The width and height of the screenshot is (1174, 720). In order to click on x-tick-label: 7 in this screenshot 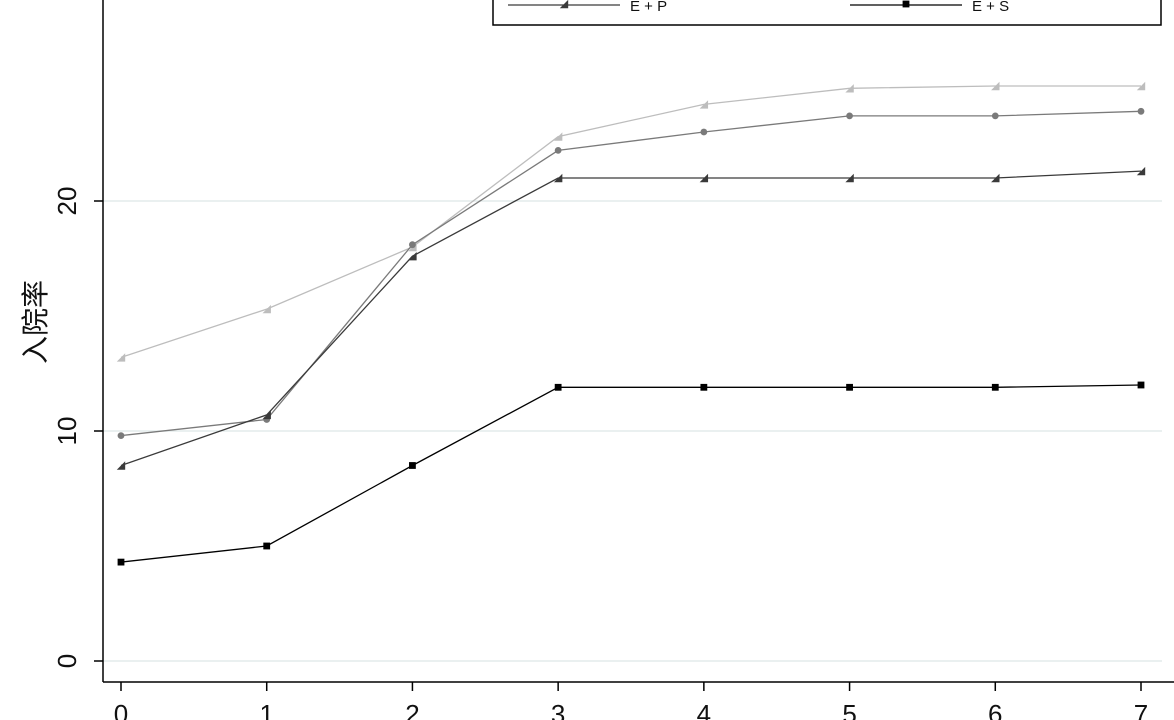, I will do `click(1141, 709)`.